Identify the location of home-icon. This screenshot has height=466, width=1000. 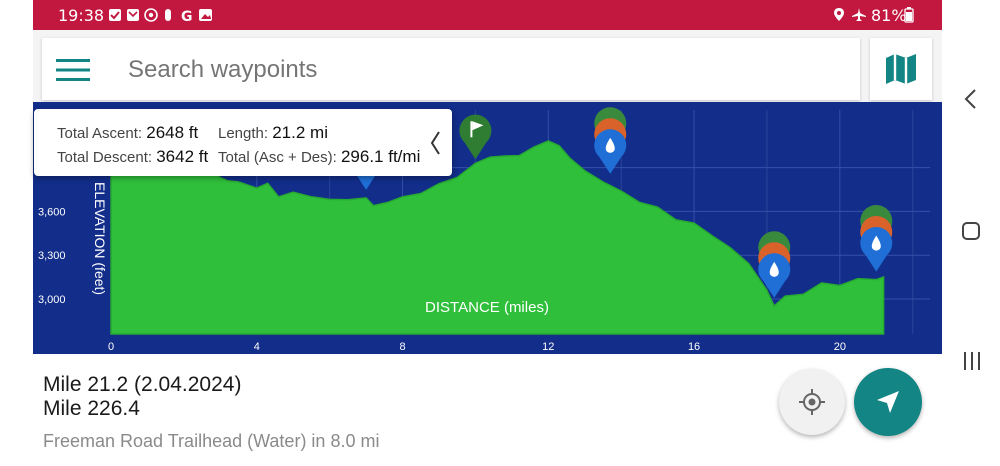
(971, 231).